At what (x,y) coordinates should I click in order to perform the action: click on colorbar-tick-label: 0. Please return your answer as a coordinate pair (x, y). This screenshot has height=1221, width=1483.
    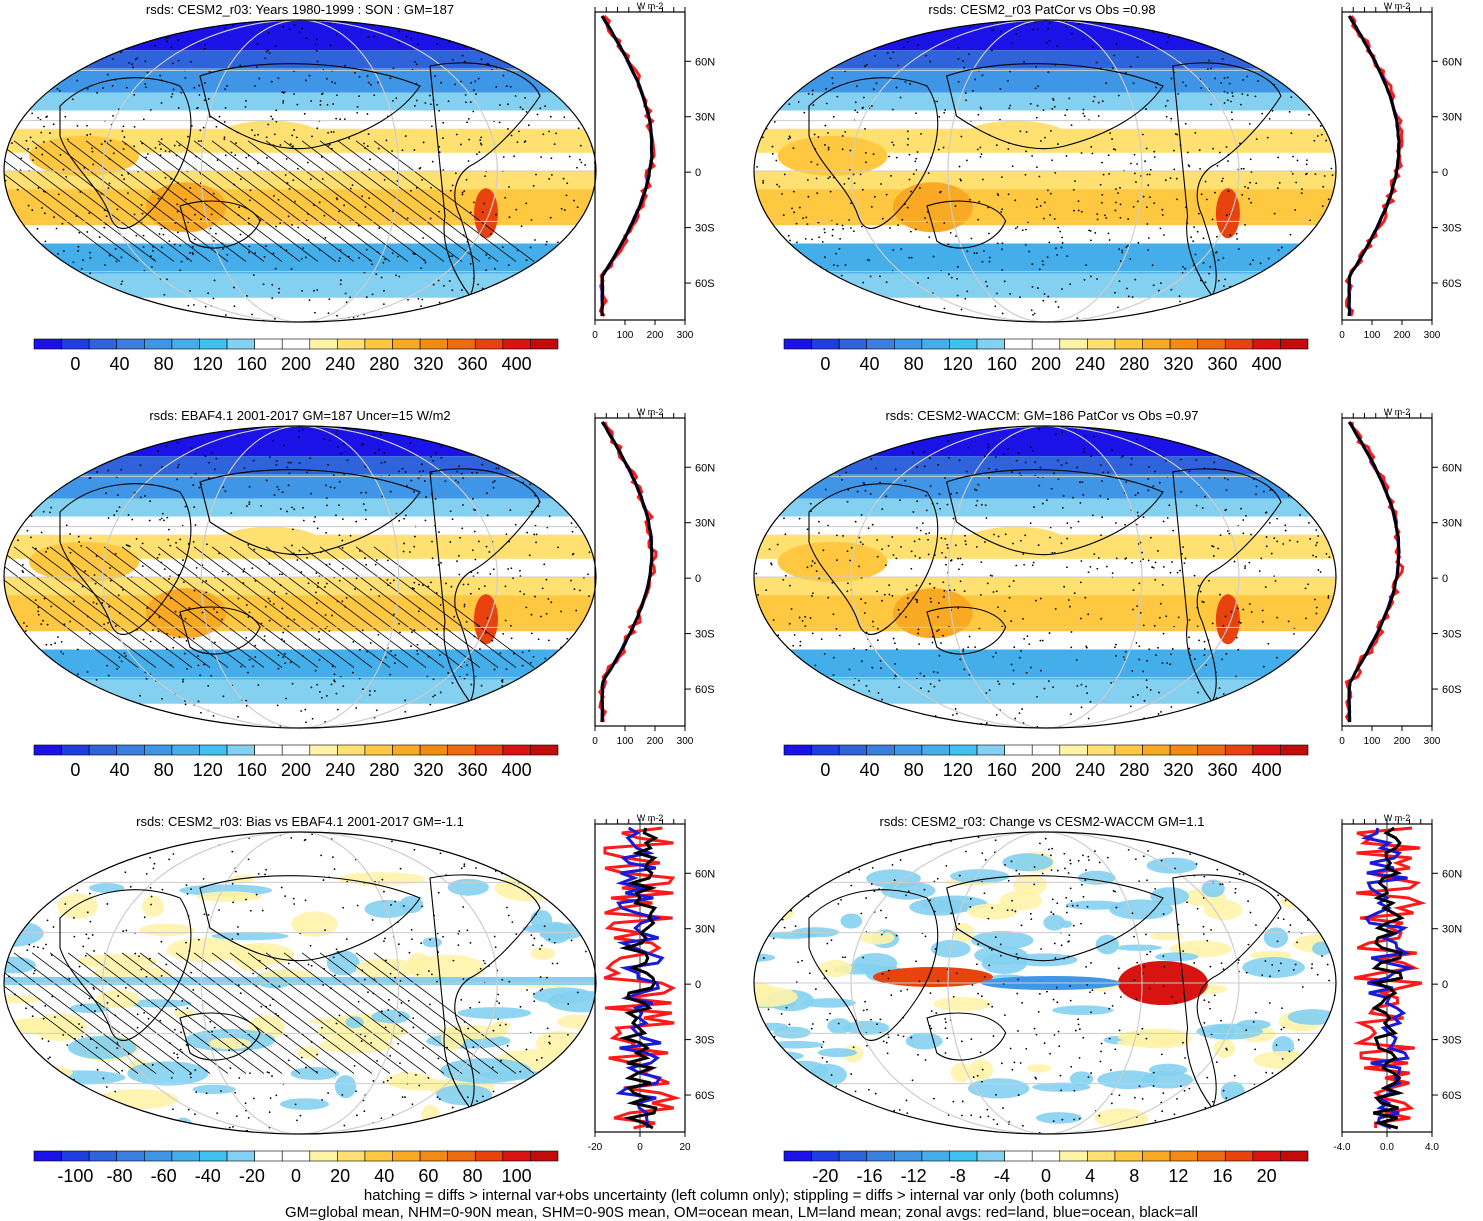
    Looking at the image, I should click on (825, 364).